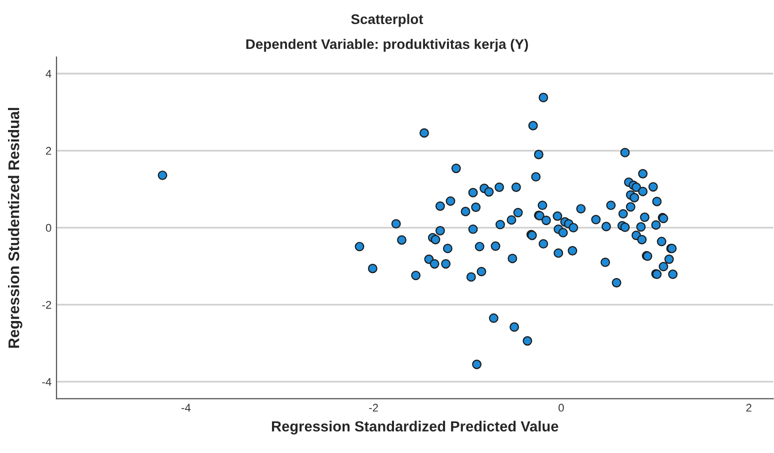  What do you see at coordinates (387, 20) in the screenshot?
I see `chart-title: Scatterplot` at bounding box center [387, 20].